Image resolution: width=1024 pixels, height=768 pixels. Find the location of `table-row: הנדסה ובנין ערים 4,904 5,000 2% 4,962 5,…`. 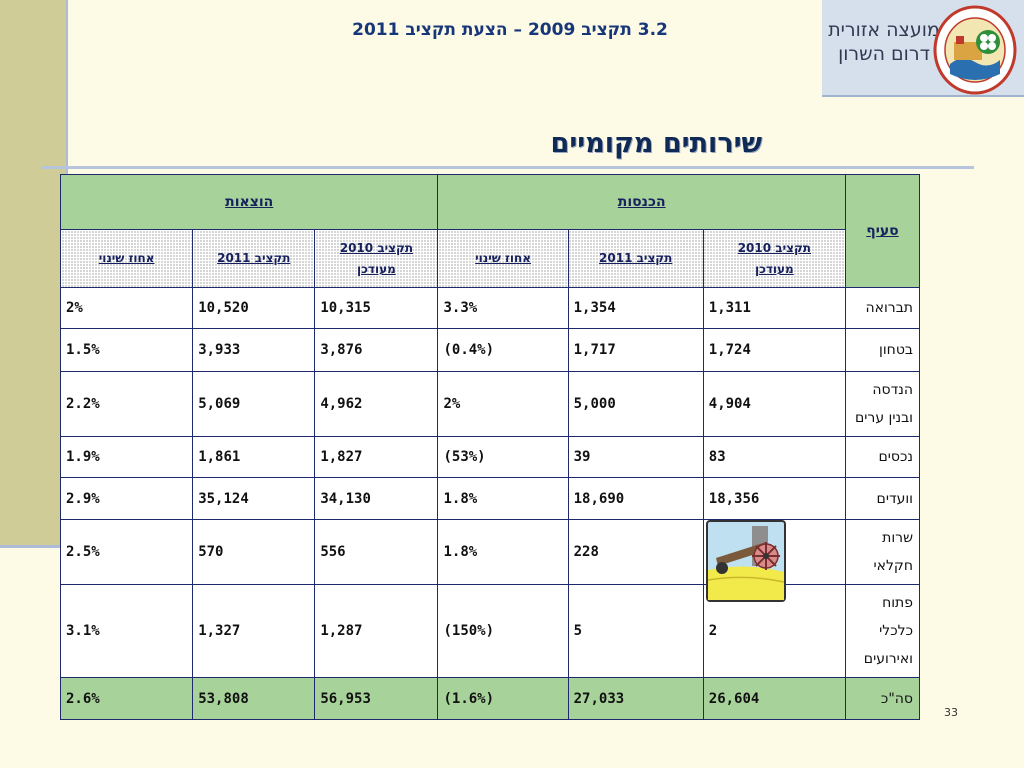

table-row: הנדסה ובנין ערים 4,904 5,000 2% 4,962 5,… is located at coordinates (490, 404).